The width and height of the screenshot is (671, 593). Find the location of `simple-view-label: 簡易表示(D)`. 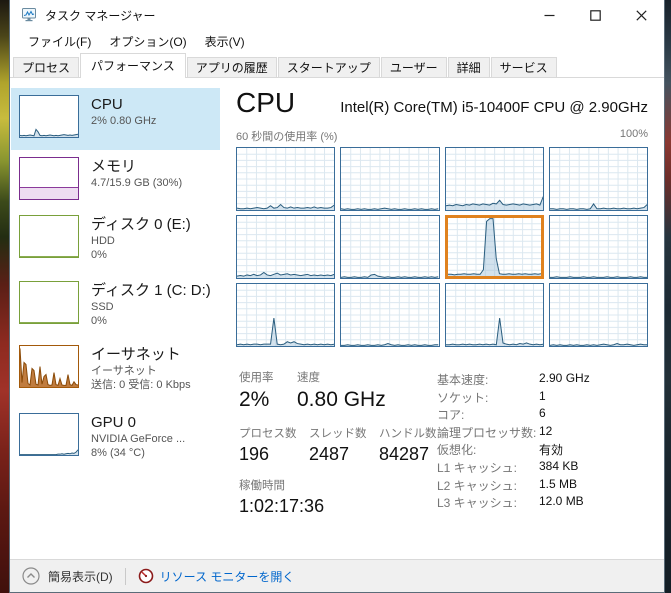

simple-view-label: 簡易表示(D) is located at coordinates (80, 576).